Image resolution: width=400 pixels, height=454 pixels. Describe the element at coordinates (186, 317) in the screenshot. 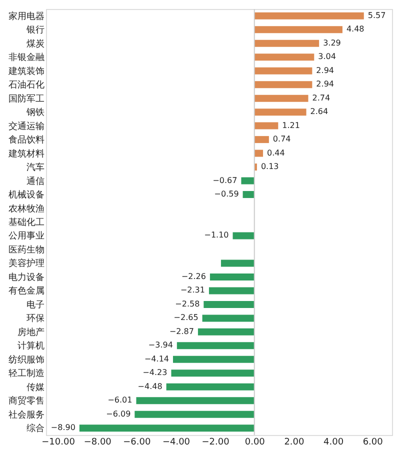

I see `data-label: −2.65` at that location.